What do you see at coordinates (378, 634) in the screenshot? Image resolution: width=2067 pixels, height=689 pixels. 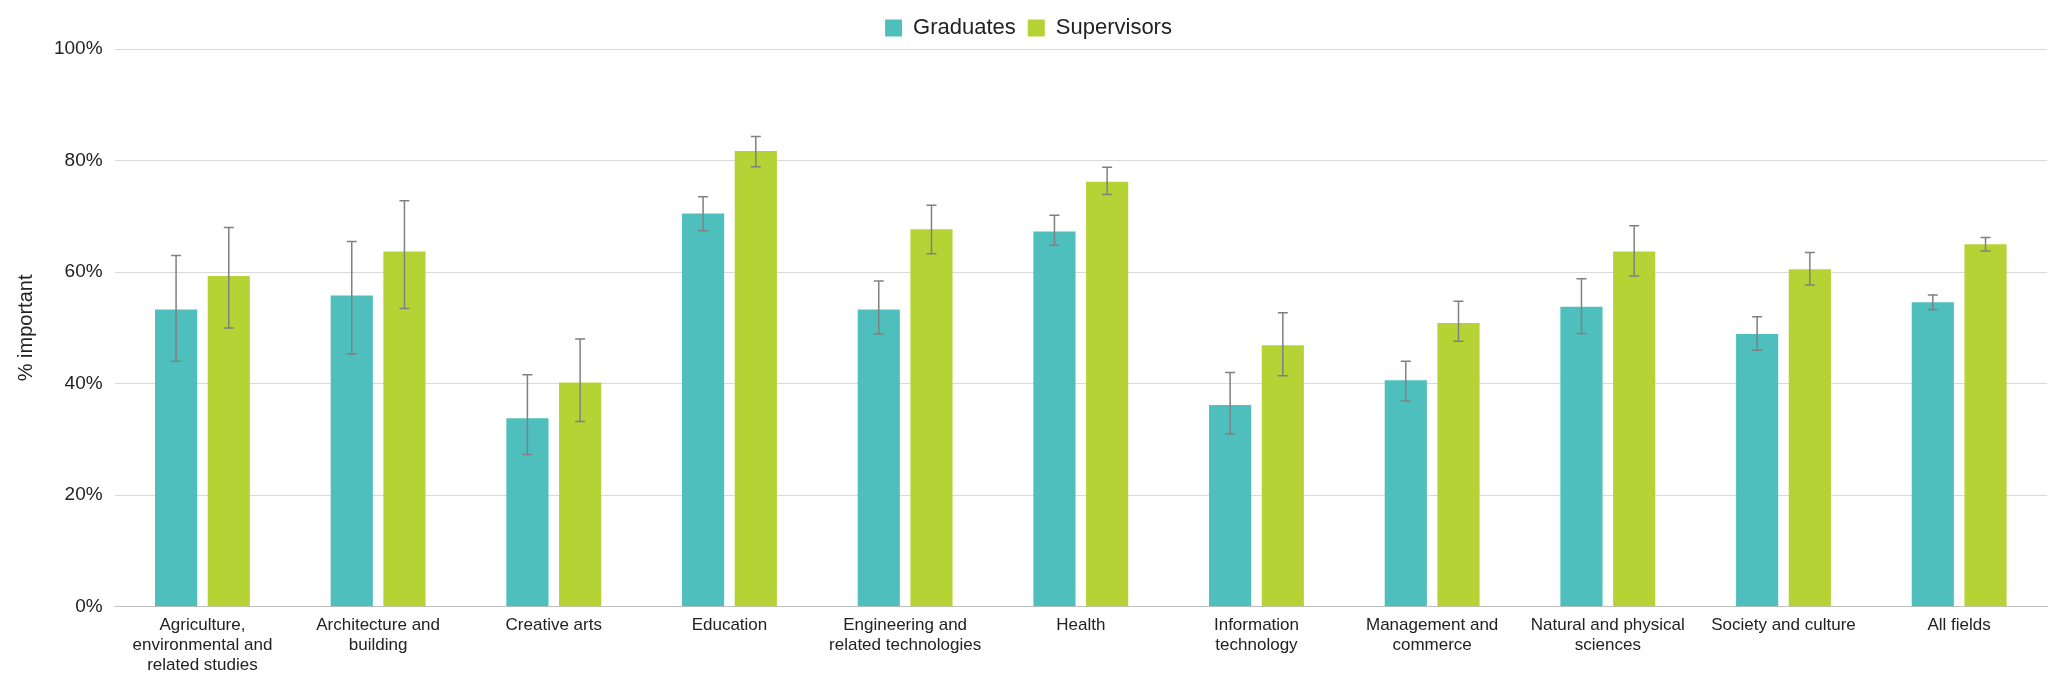 I see `x-tick-label: Architecture and building` at bounding box center [378, 634].